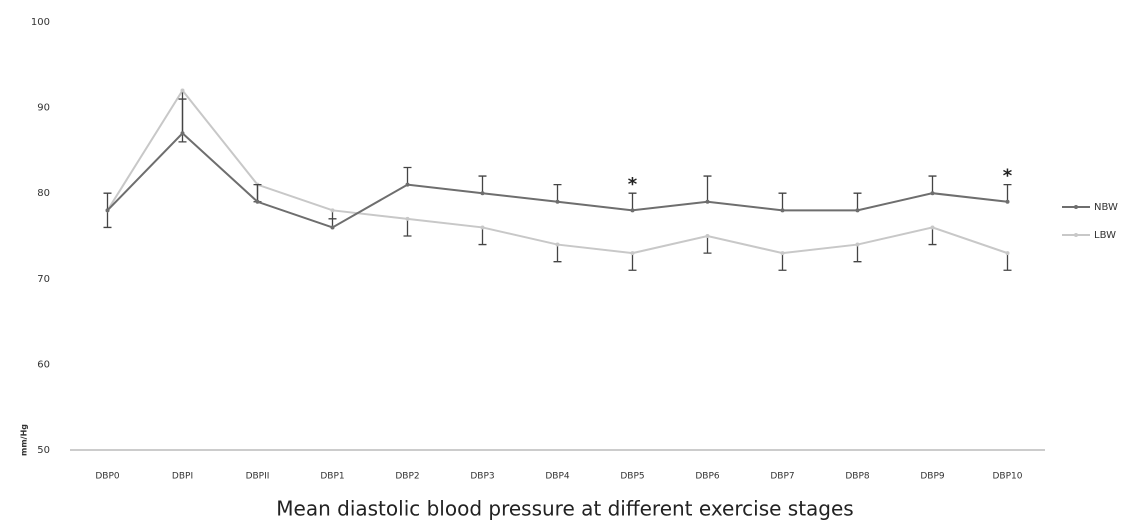  I want to click on x-tick-label: DBP5, so click(632, 477).